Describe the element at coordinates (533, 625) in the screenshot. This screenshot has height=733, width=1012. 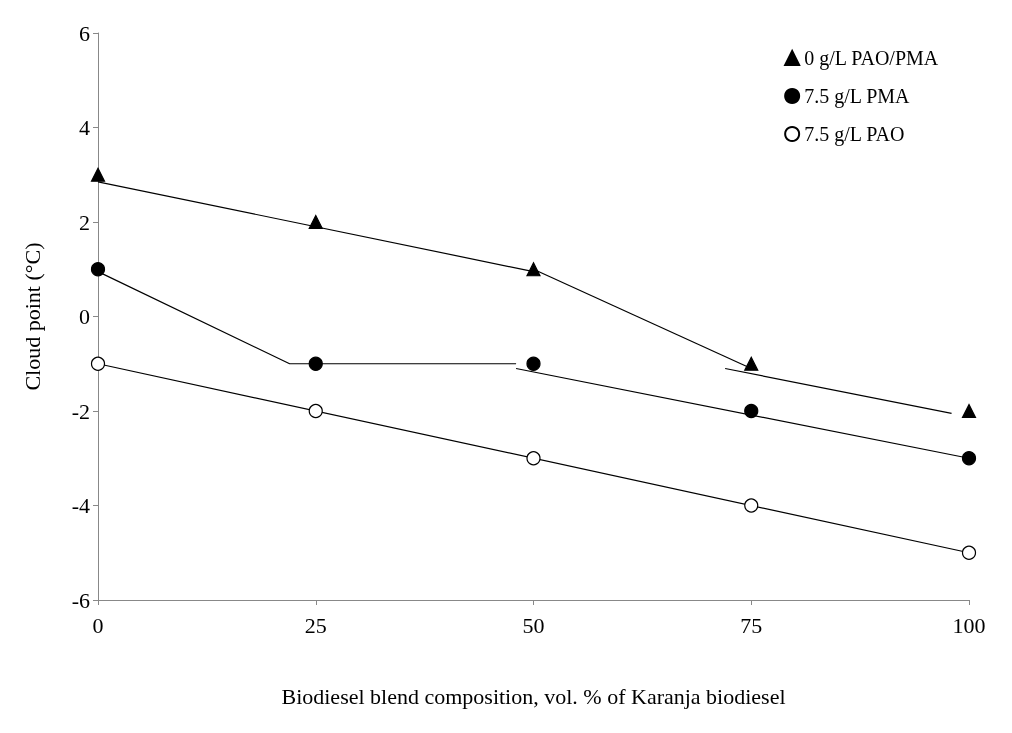
I see `x-tick-label: 50` at that location.